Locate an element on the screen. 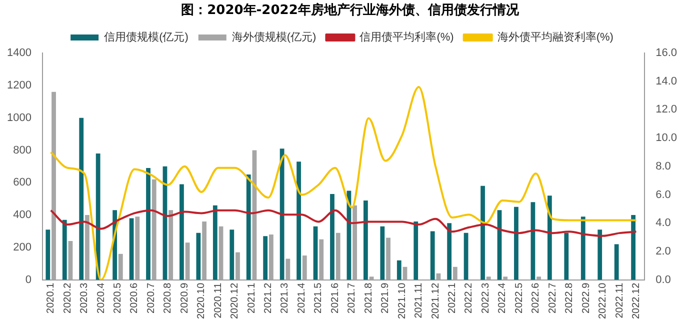  y2-tick-label: 6.0 is located at coordinates (663, 194).